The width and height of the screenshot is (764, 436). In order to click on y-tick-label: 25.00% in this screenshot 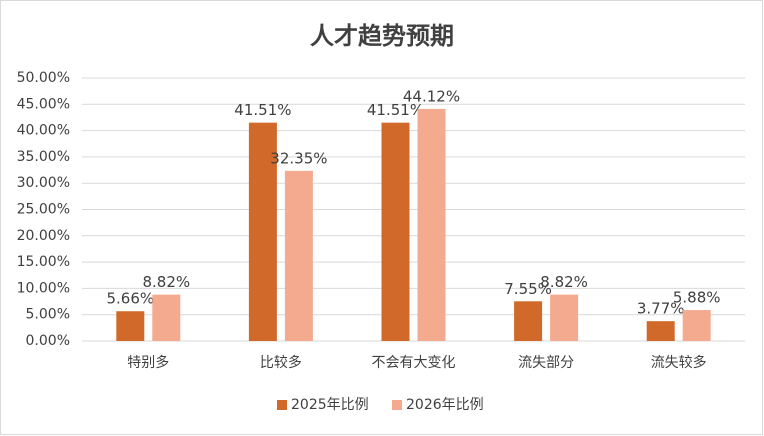, I will do `click(43, 210)`.